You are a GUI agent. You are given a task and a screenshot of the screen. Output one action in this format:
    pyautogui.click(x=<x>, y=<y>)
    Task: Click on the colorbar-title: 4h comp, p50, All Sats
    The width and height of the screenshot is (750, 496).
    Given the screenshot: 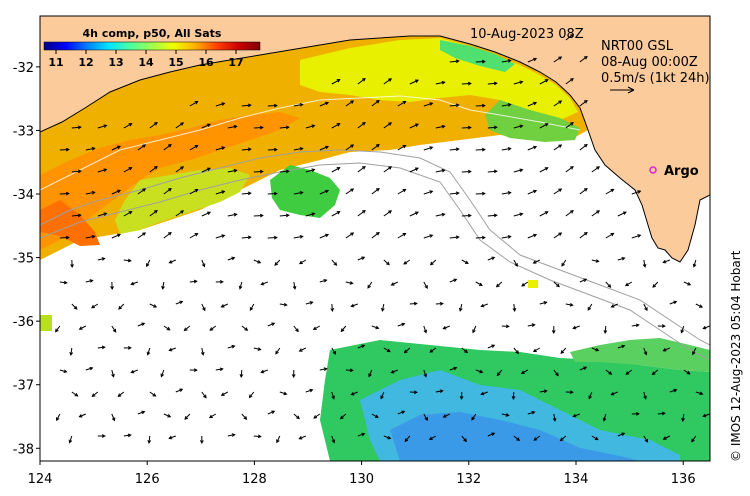 What is the action you would take?
    pyautogui.click(x=152, y=33)
    